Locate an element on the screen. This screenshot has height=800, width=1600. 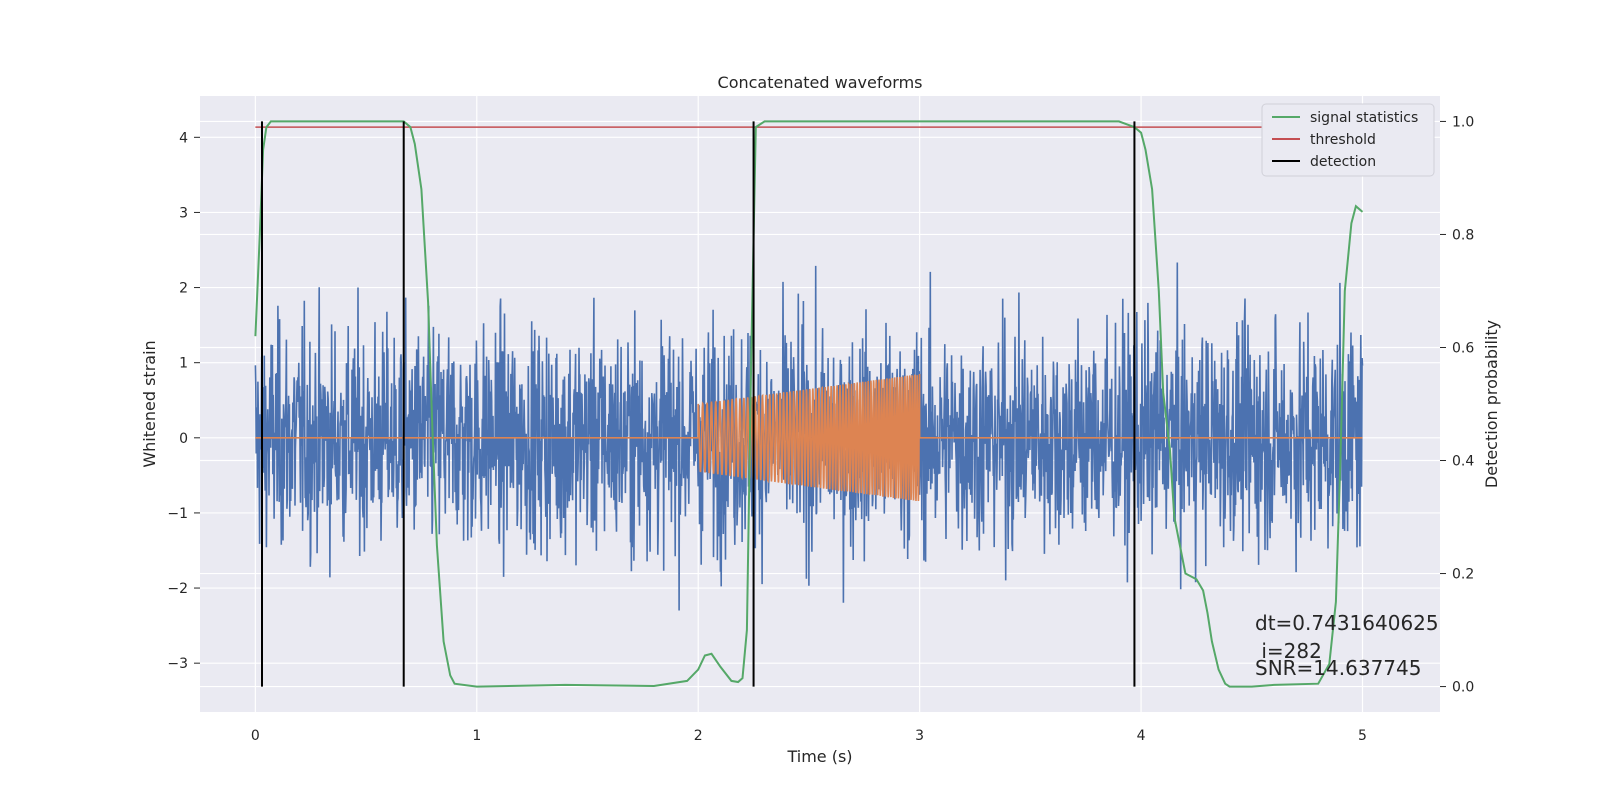
x-tick-label: 0 is located at coordinates (255, 736).